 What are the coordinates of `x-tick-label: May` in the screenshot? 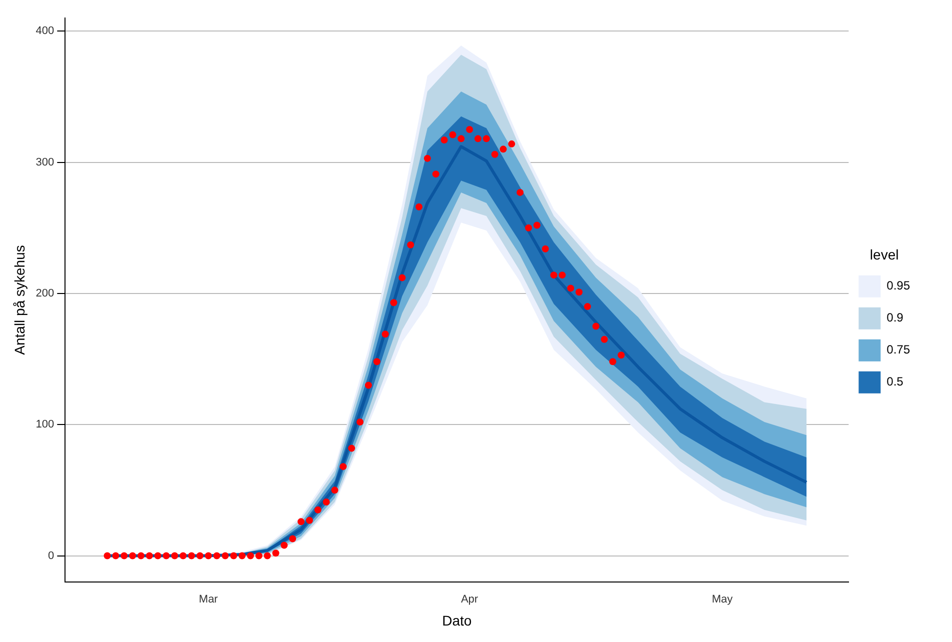 It's located at (723, 600).